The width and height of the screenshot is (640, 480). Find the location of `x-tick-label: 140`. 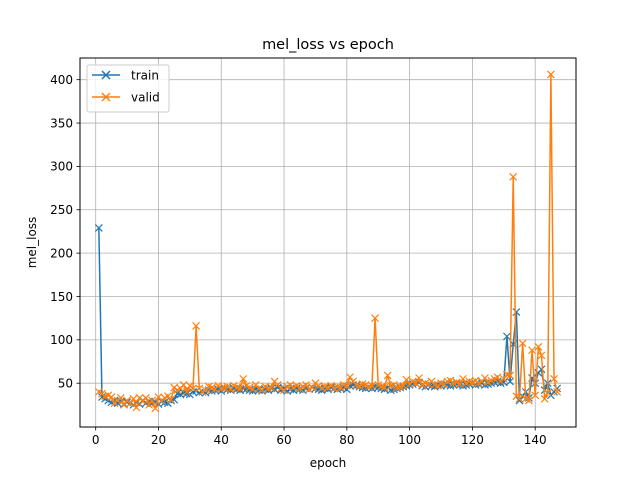

x-tick-label: 140 is located at coordinates (535, 440).